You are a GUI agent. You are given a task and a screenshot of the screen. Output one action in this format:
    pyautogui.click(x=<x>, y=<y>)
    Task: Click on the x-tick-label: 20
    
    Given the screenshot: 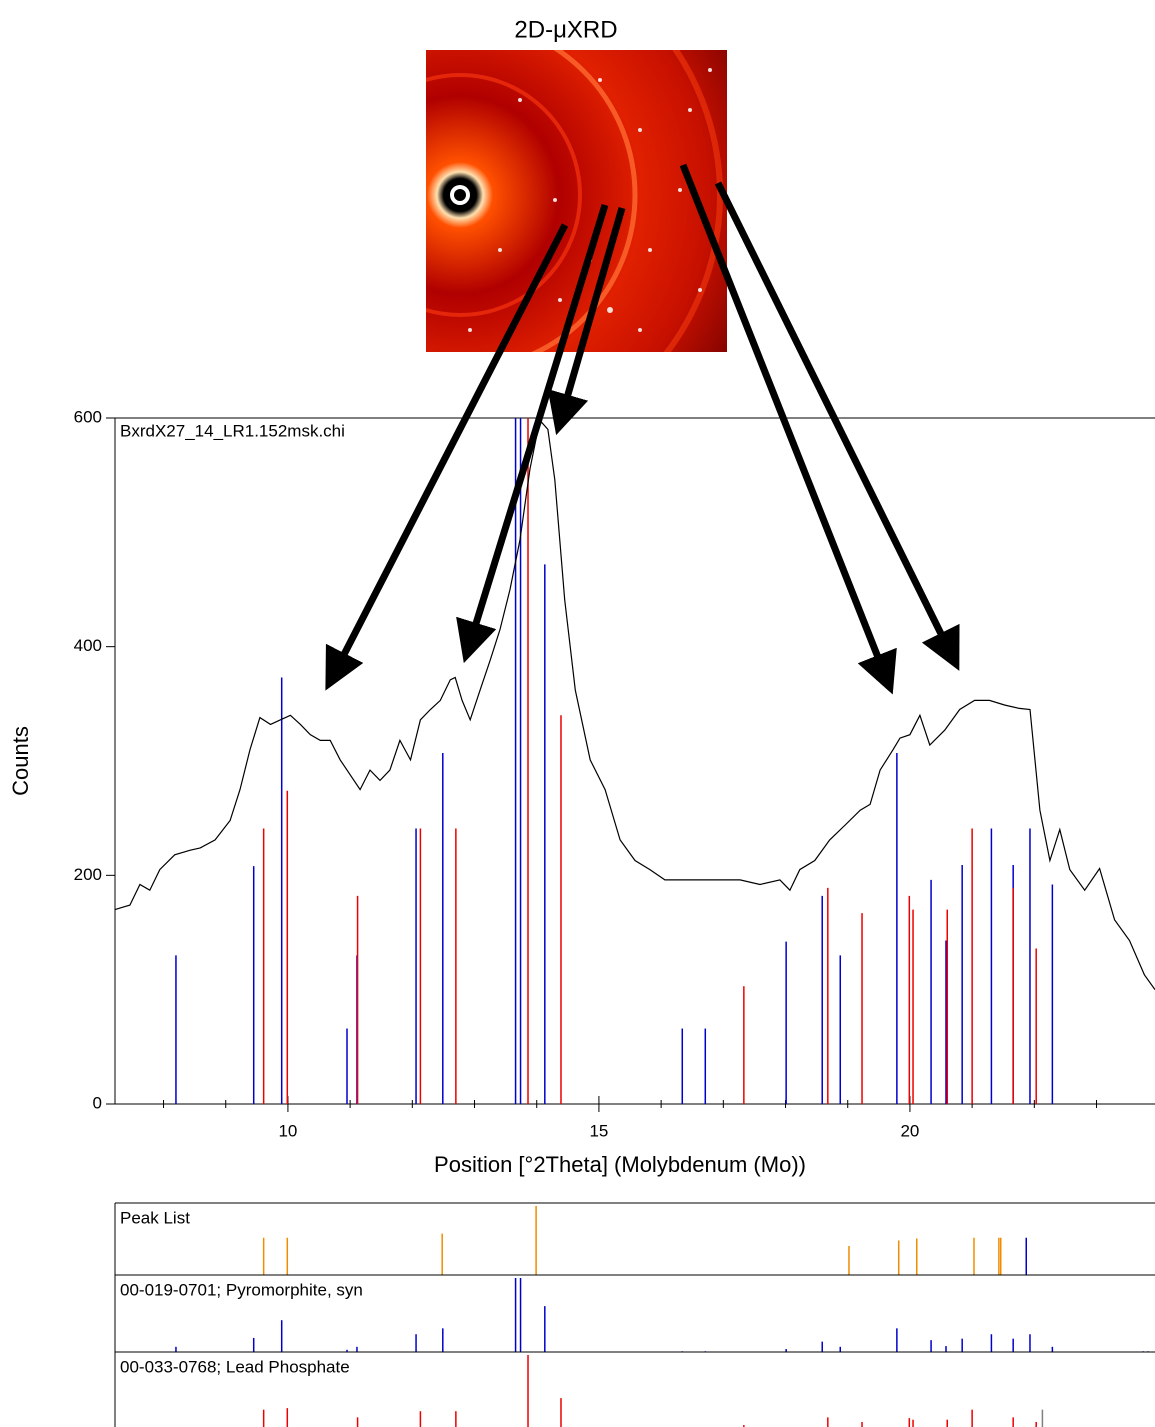 What is the action you would take?
    pyautogui.click(x=909, y=1130)
    